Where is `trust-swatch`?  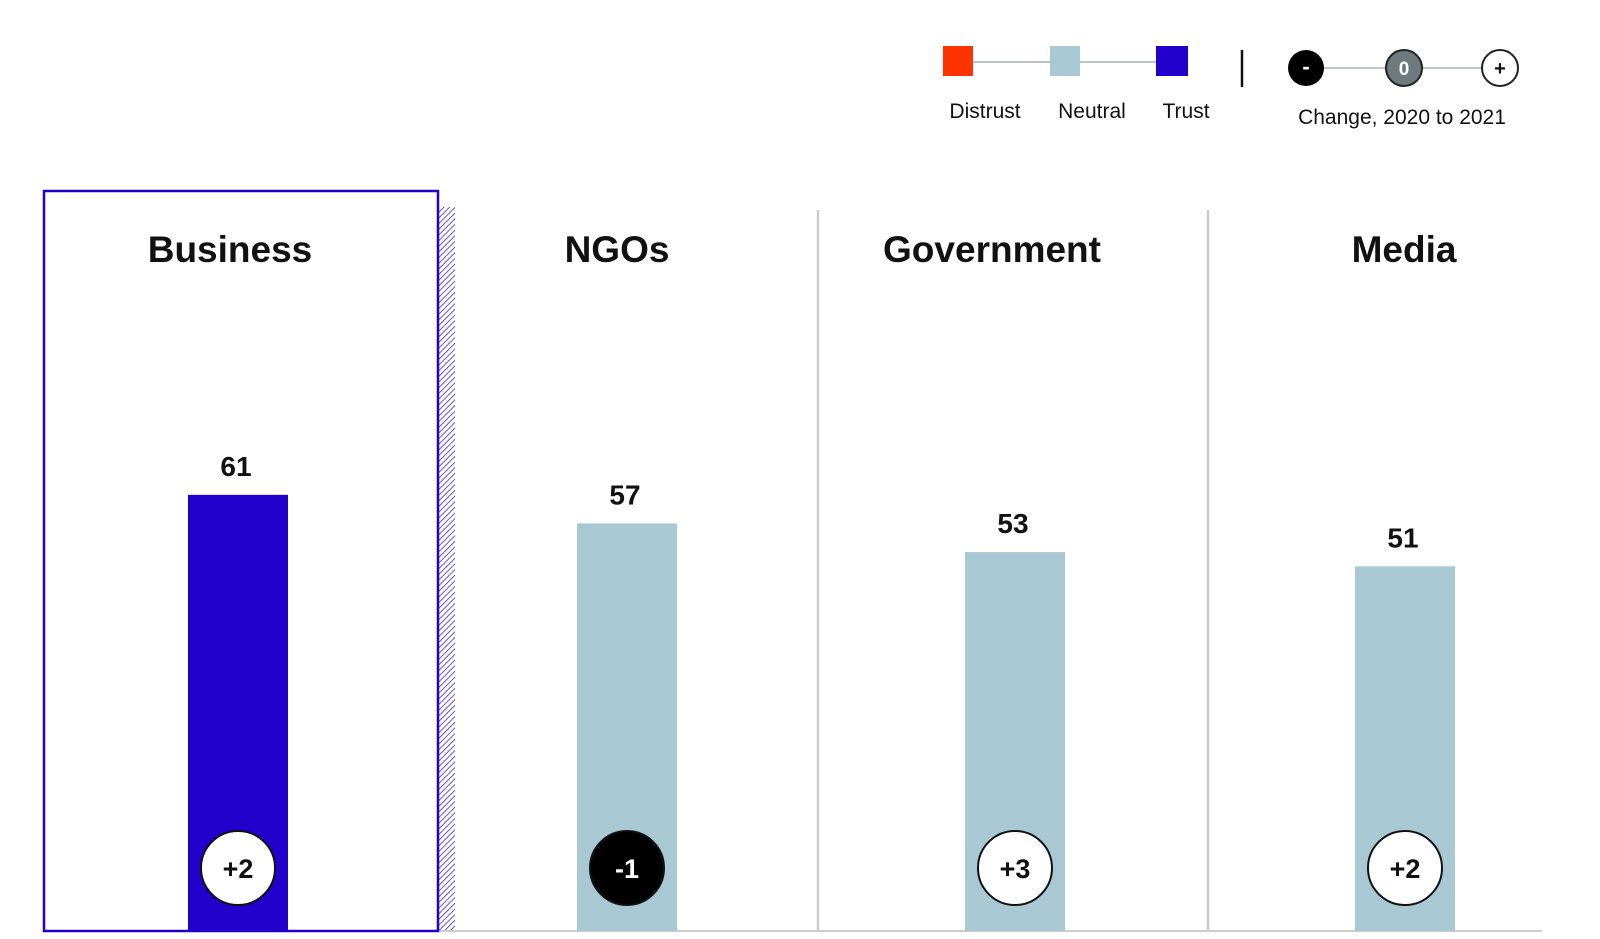 trust-swatch is located at coordinates (1172, 61).